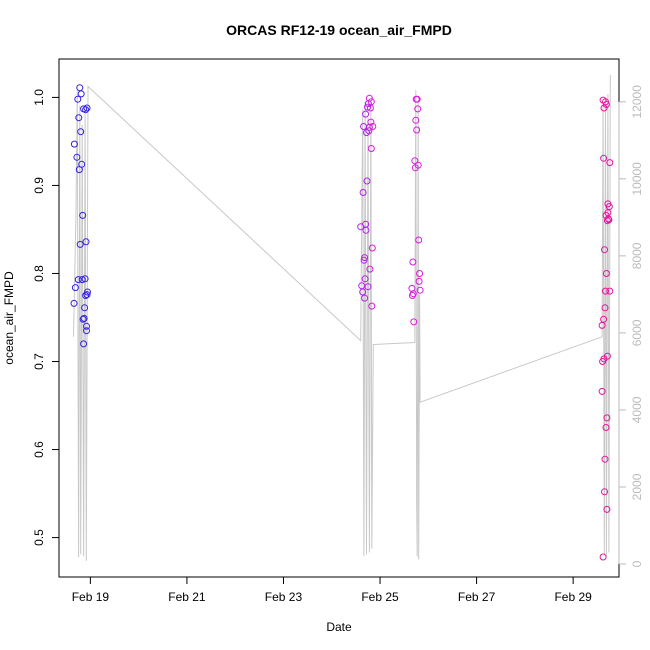 Image resolution: width=650 pixels, height=650 pixels. I want to click on y-tick-label: 0.8, so click(39, 273).